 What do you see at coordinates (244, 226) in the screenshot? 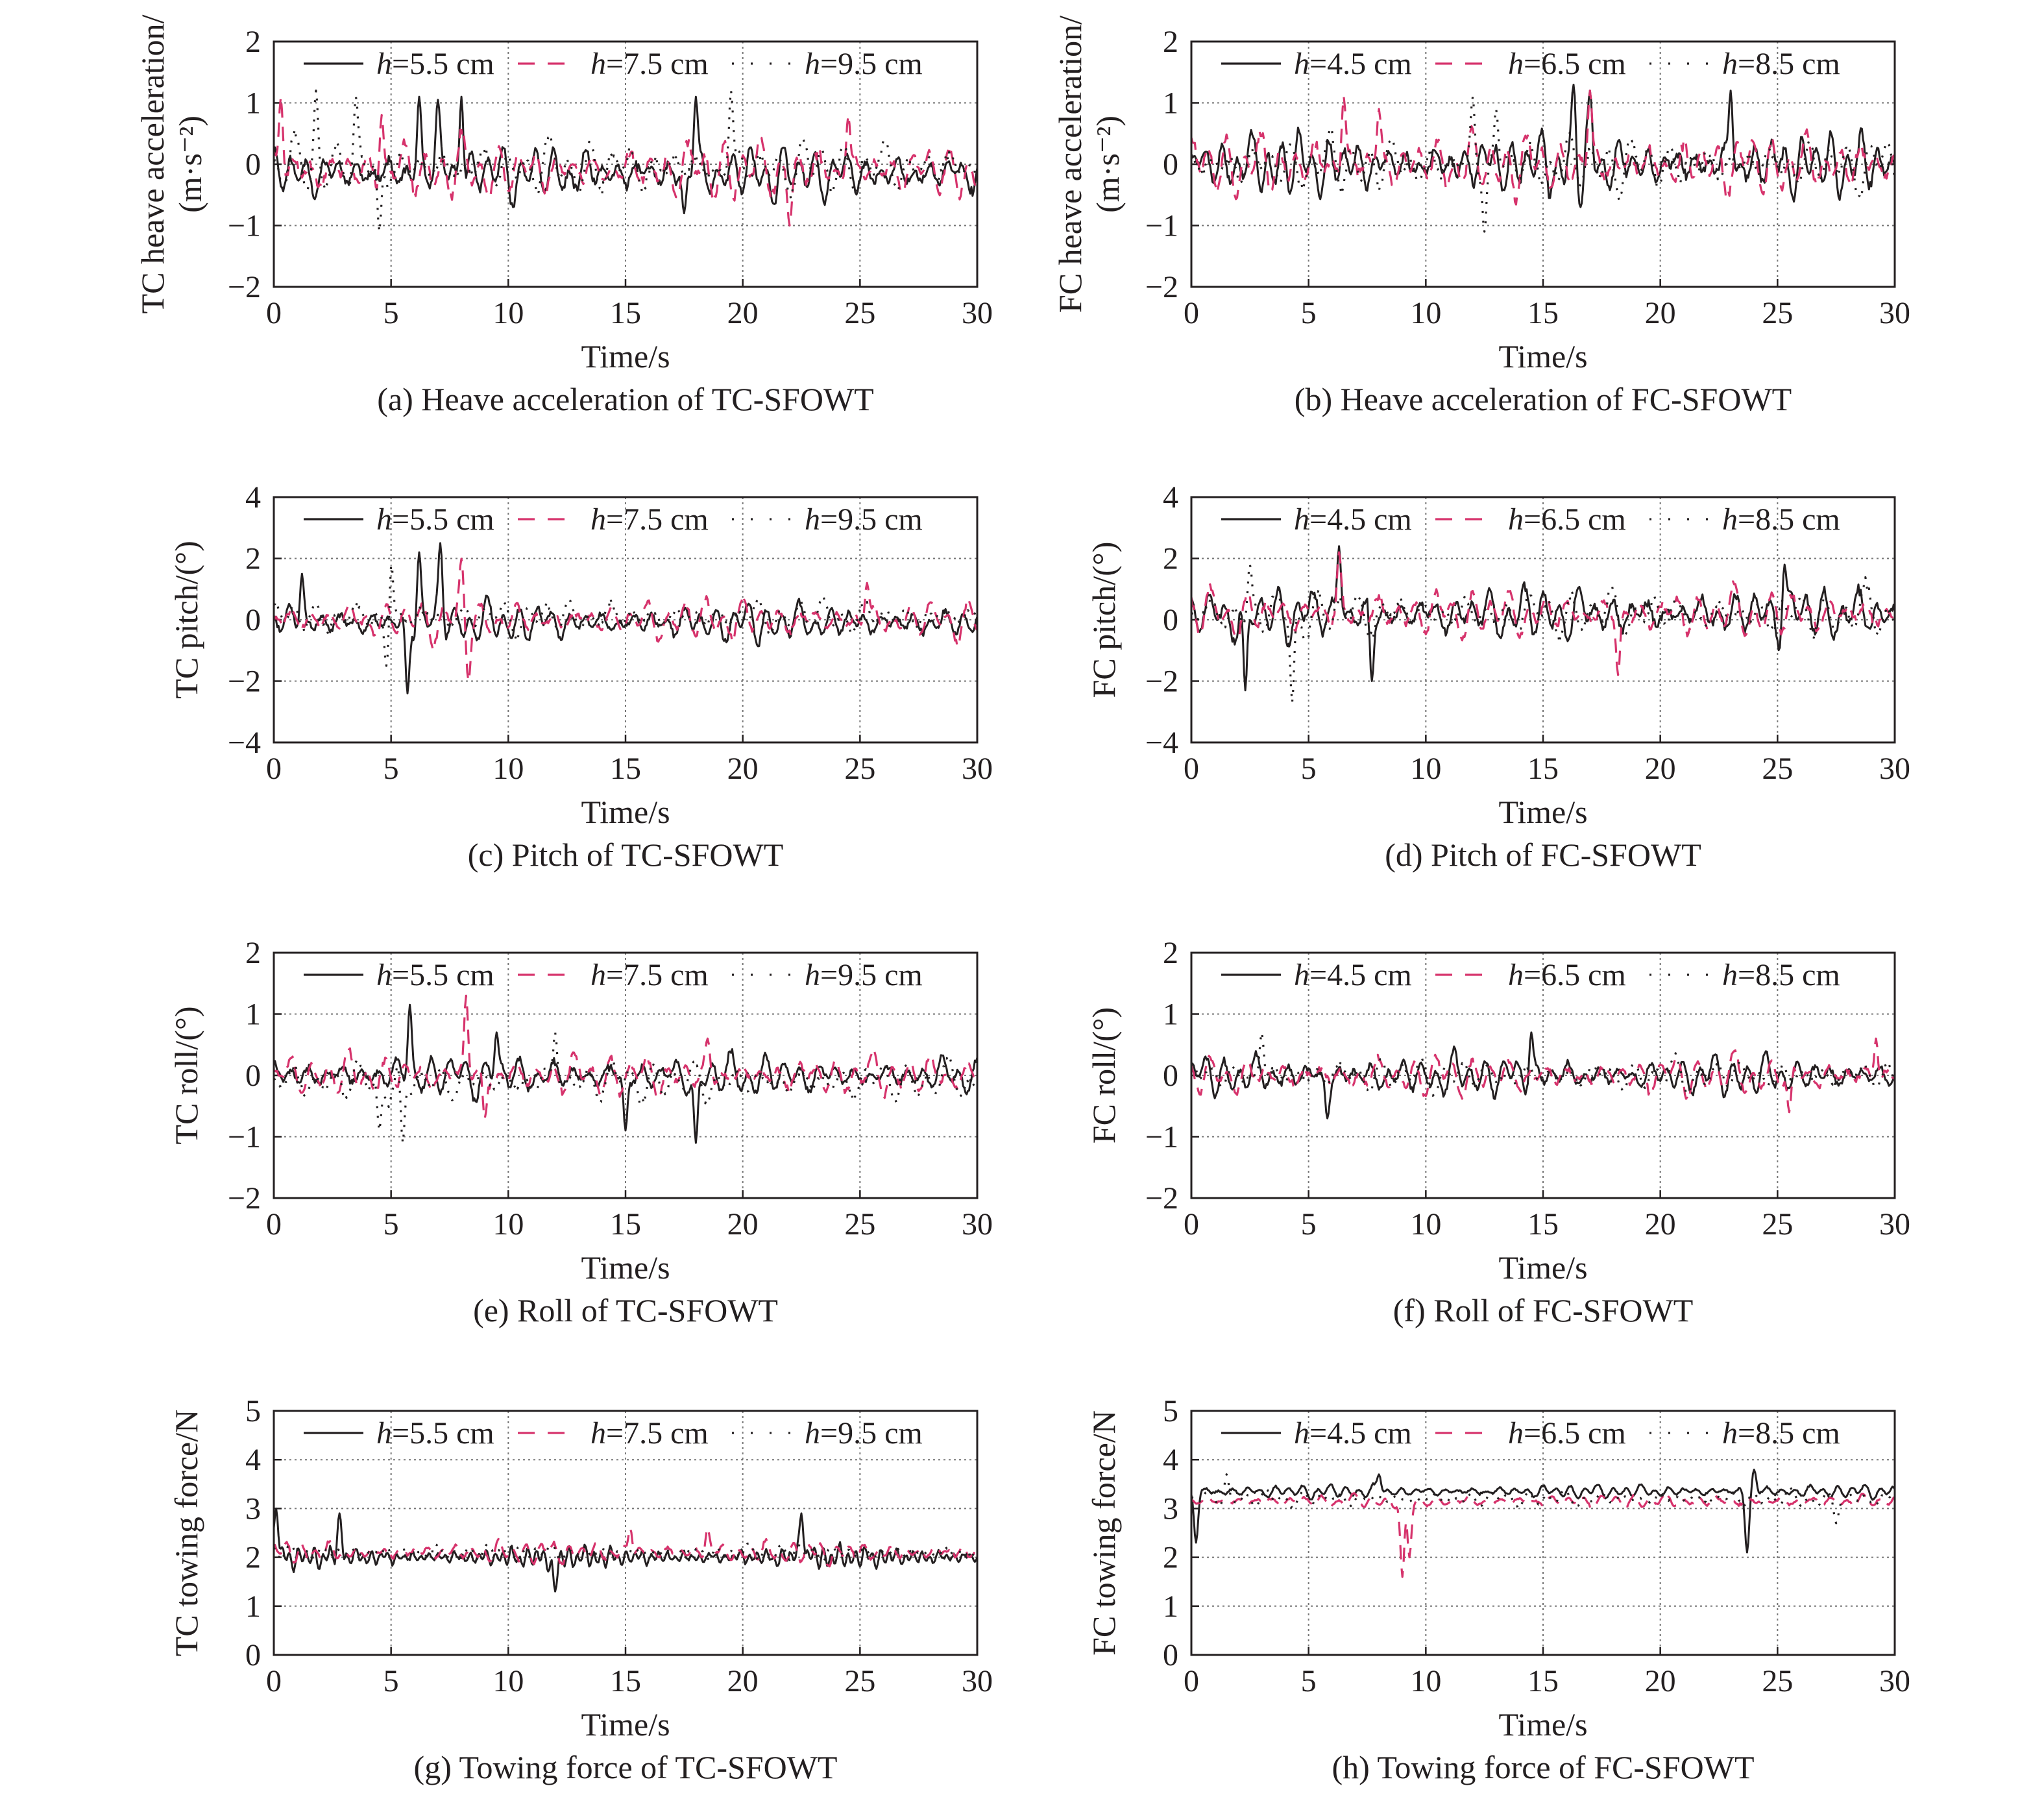
I see `y-tick-label: −1` at bounding box center [244, 226].